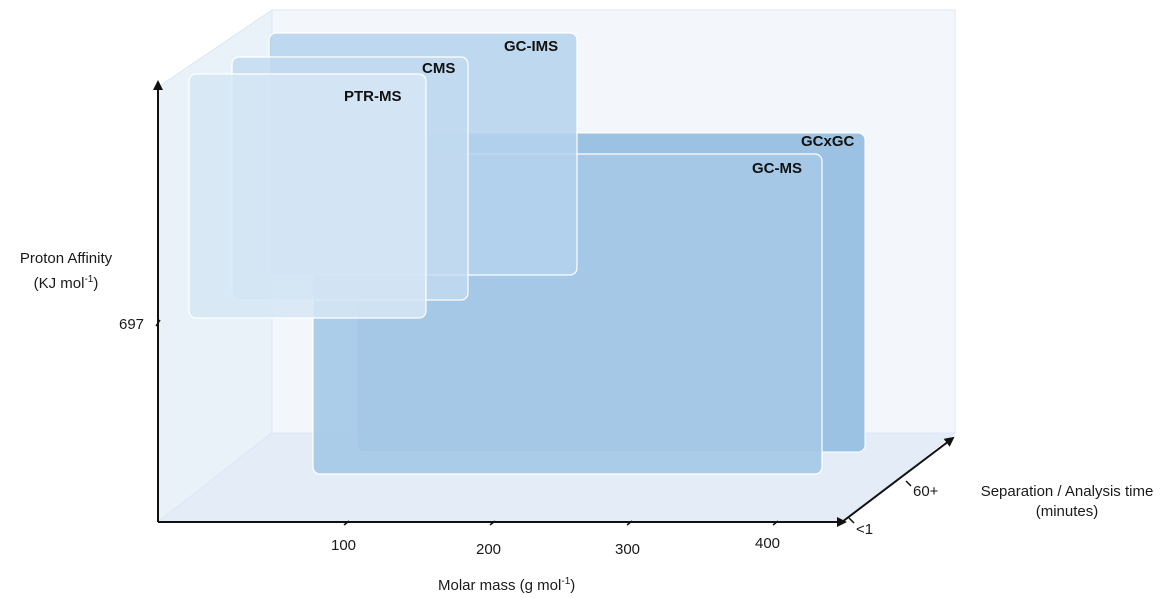 The image size is (1169, 598). What do you see at coordinates (158, 323) in the screenshot?
I see `y-tick-mark` at bounding box center [158, 323].